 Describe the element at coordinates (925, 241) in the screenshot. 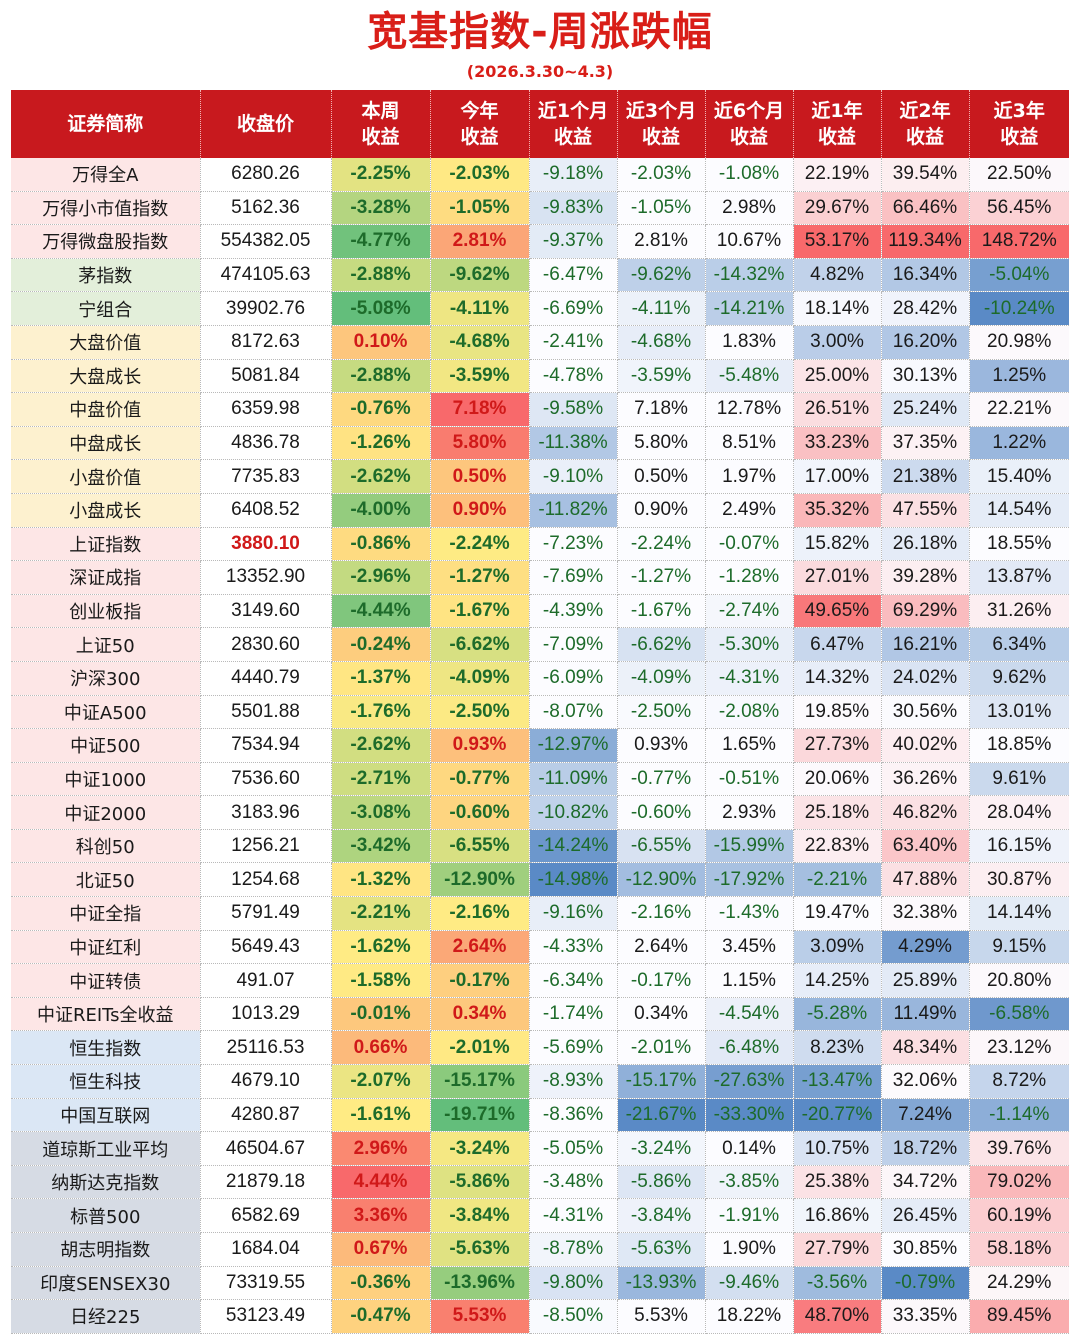

I see `cell-2y: 119.34%` at that location.